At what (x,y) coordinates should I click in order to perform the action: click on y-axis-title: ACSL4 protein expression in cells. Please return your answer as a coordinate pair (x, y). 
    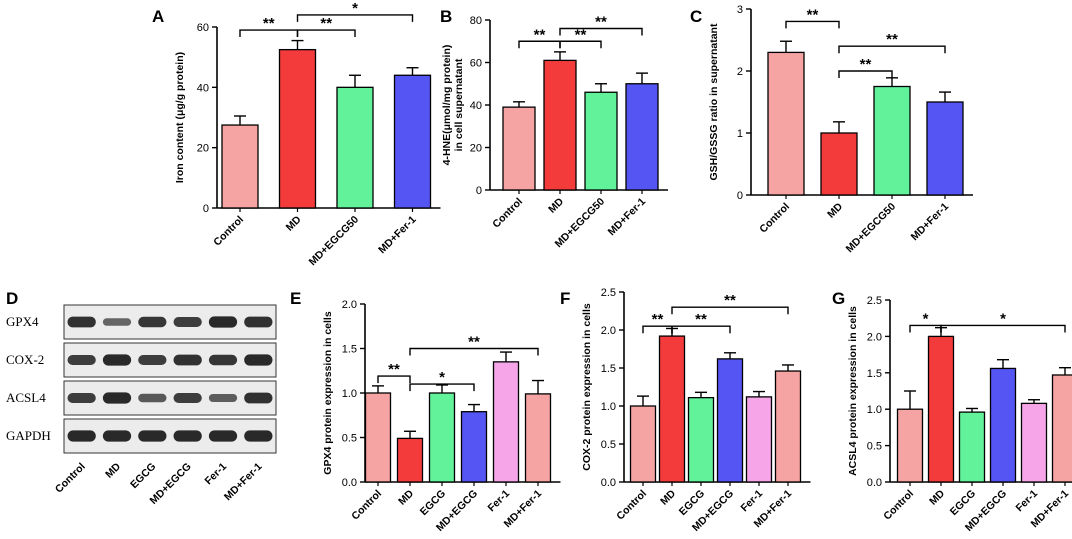
    Looking at the image, I should click on (853, 391).